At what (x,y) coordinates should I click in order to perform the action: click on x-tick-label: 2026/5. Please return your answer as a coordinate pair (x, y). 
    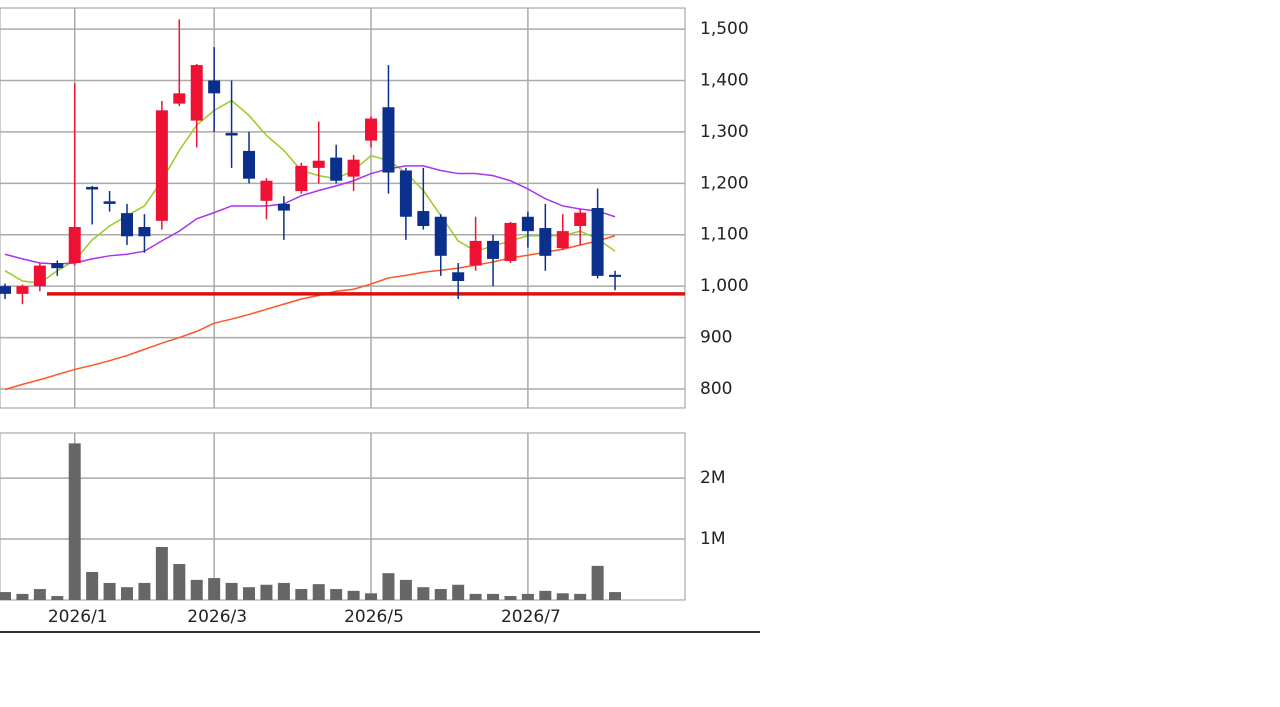
    Looking at the image, I should click on (374, 617).